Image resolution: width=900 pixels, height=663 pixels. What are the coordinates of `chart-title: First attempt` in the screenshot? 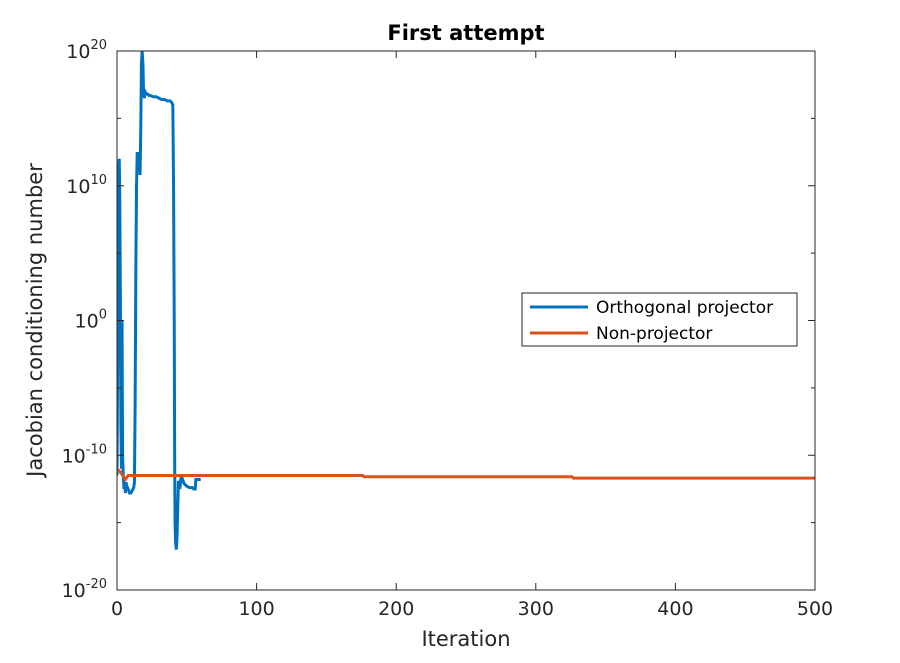 It's located at (465, 33).